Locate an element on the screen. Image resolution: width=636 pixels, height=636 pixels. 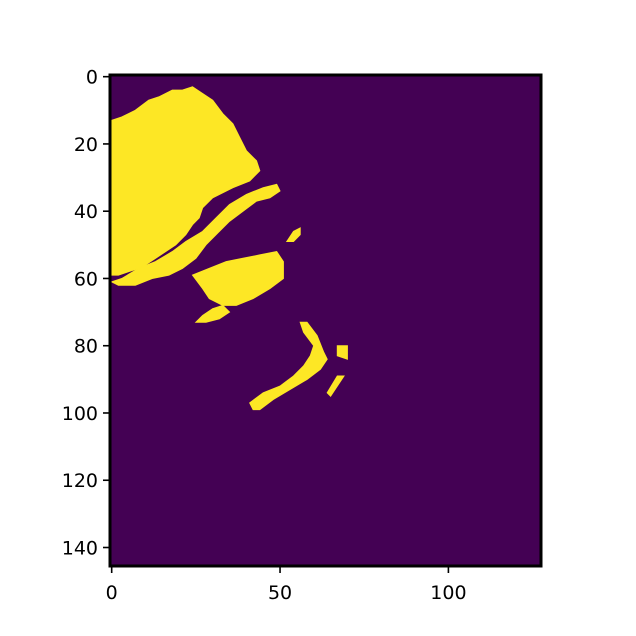
y-tick-label: 100 is located at coordinates (80, 414).